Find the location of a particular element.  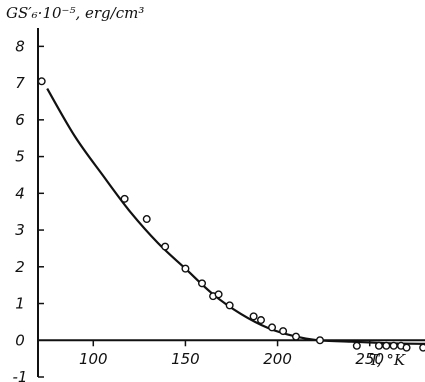

y-tick-label: 0 is located at coordinates (20, 340).